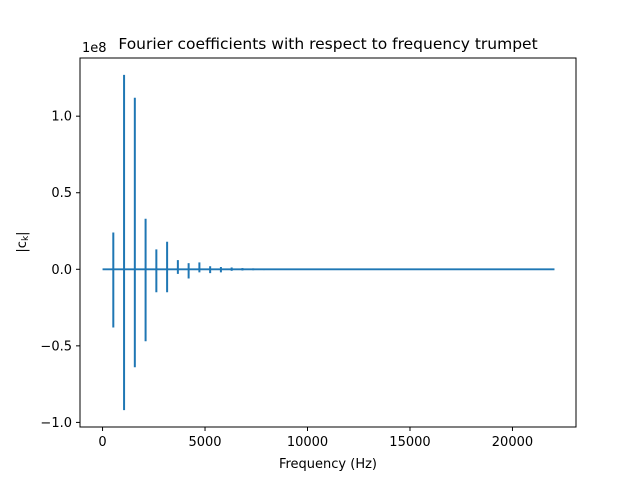 Image resolution: width=640 pixels, height=480 pixels. I want to click on y-tick-label: 0.5, so click(61, 193).